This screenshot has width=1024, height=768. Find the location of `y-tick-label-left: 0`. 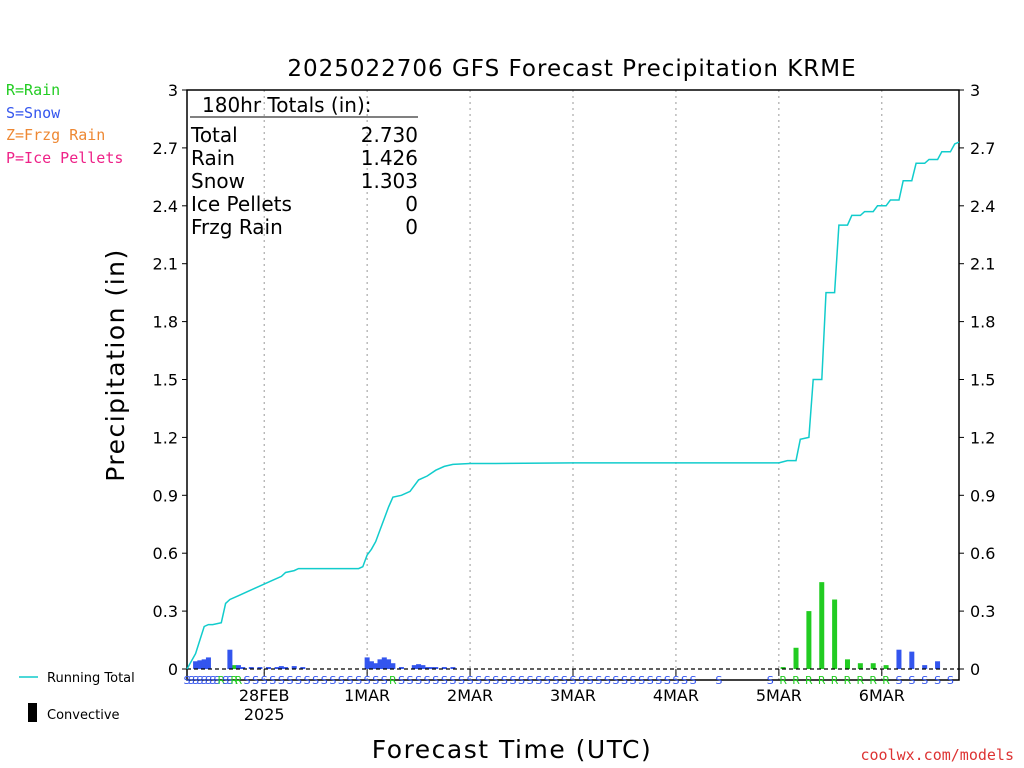

y-tick-label-left: 0 is located at coordinates (173, 669).